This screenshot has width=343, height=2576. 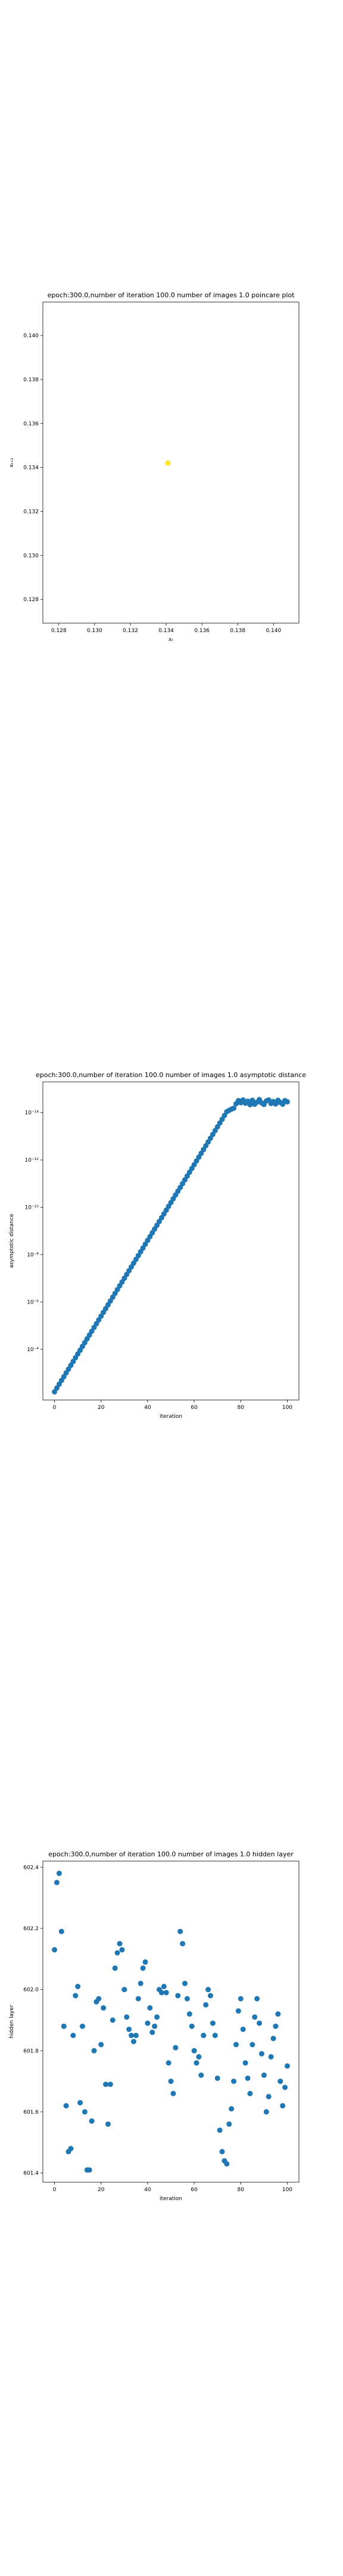 I want to click on y-tick-label: 10⁻¹⁴, so click(x=32, y=1113).